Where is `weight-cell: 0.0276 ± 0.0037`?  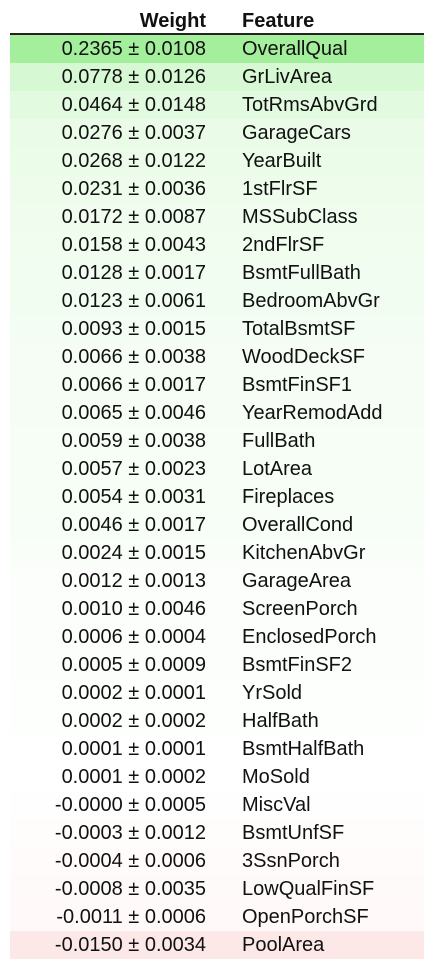 weight-cell: 0.0276 ± 0.0037 is located at coordinates (133, 133).